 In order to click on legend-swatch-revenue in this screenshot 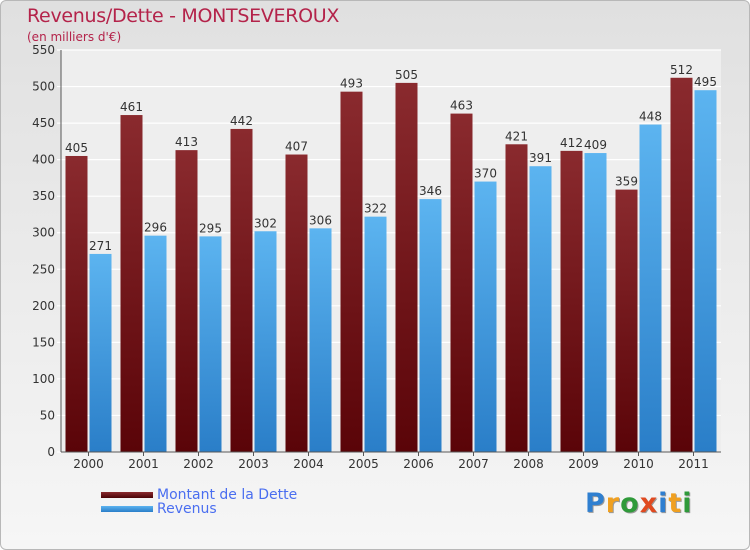, I will do `click(127, 509)`.